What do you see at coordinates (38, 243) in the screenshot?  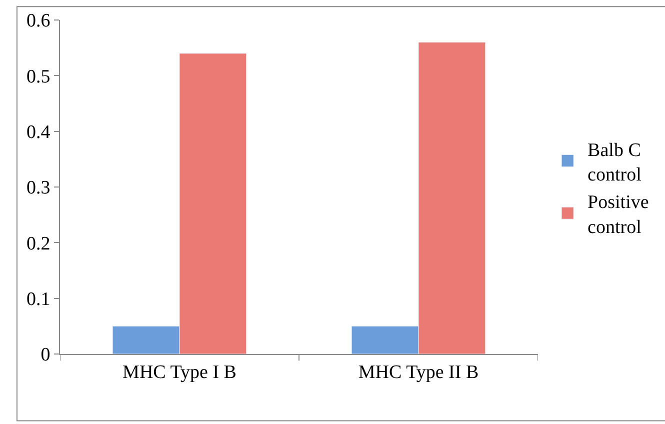 I see `y-tick-label: 0.2` at bounding box center [38, 243].